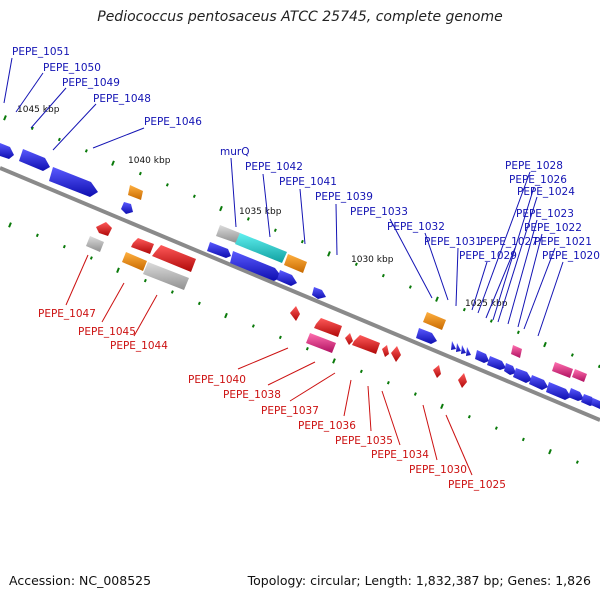  What do you see at coordinates (107, 332) in the screenshot?
I see `gene-label: PEPE_1045` at bounding box center [107, 332].